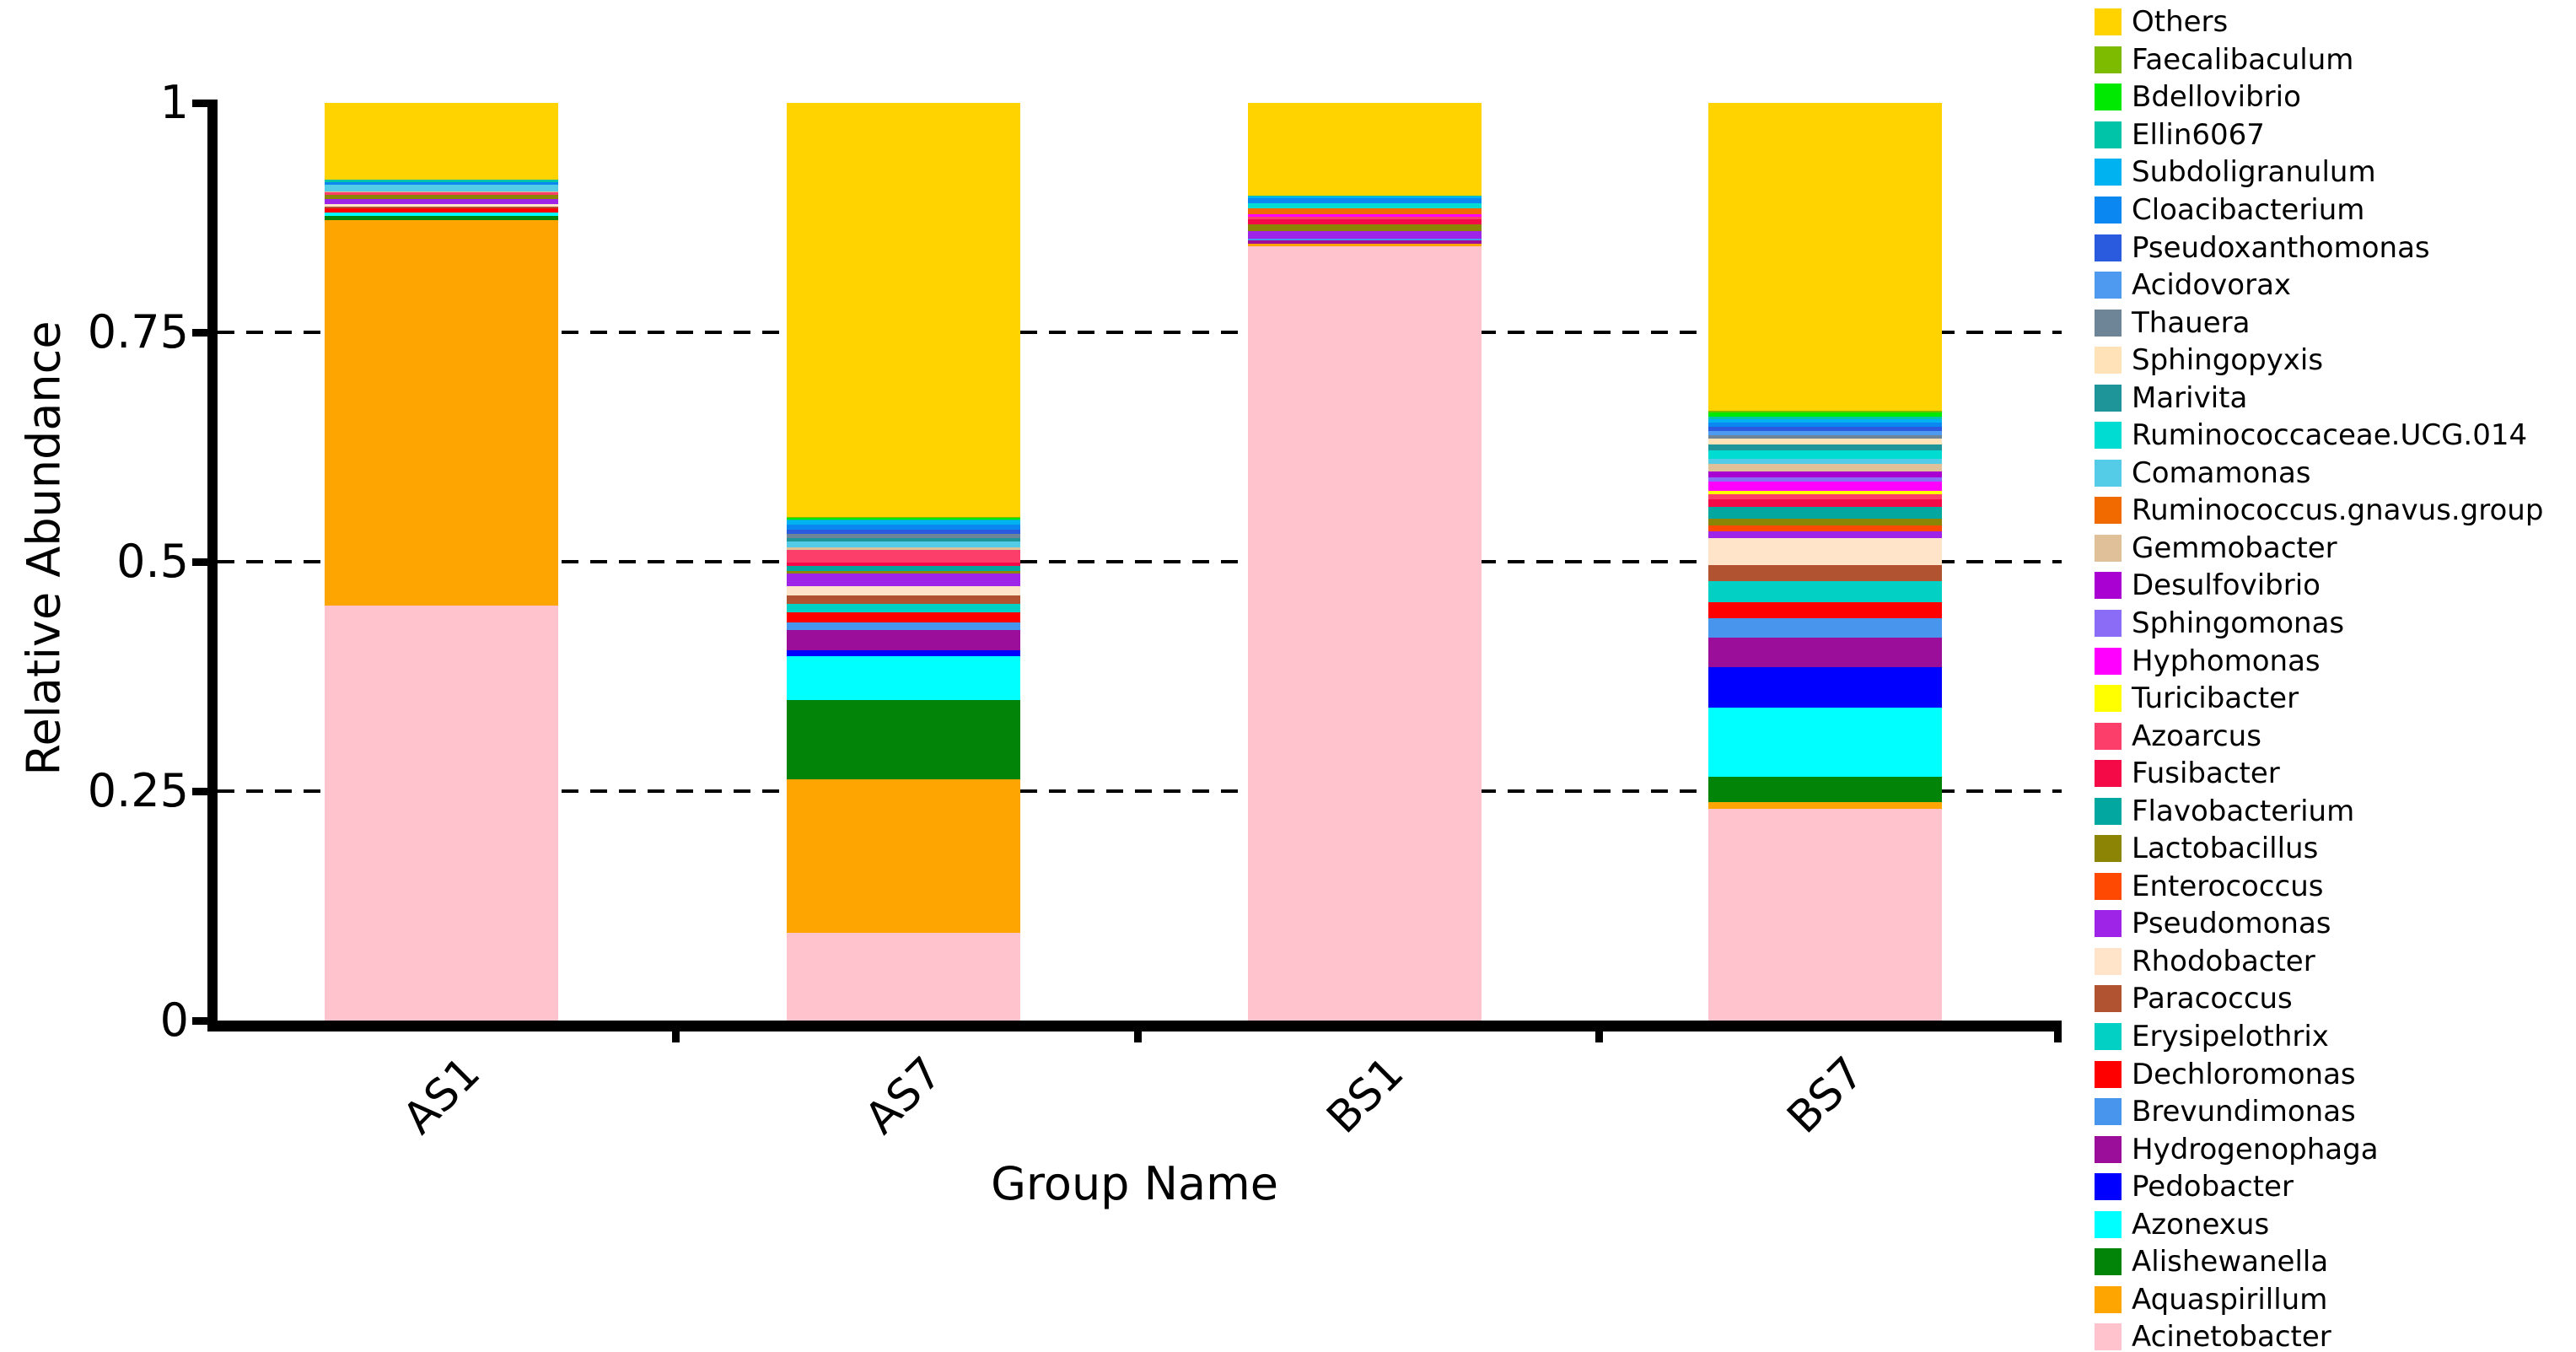 This screenshot has width=2576, height=1352. I want to click on legend-label: Pedobacter, so click(2213, 1187).